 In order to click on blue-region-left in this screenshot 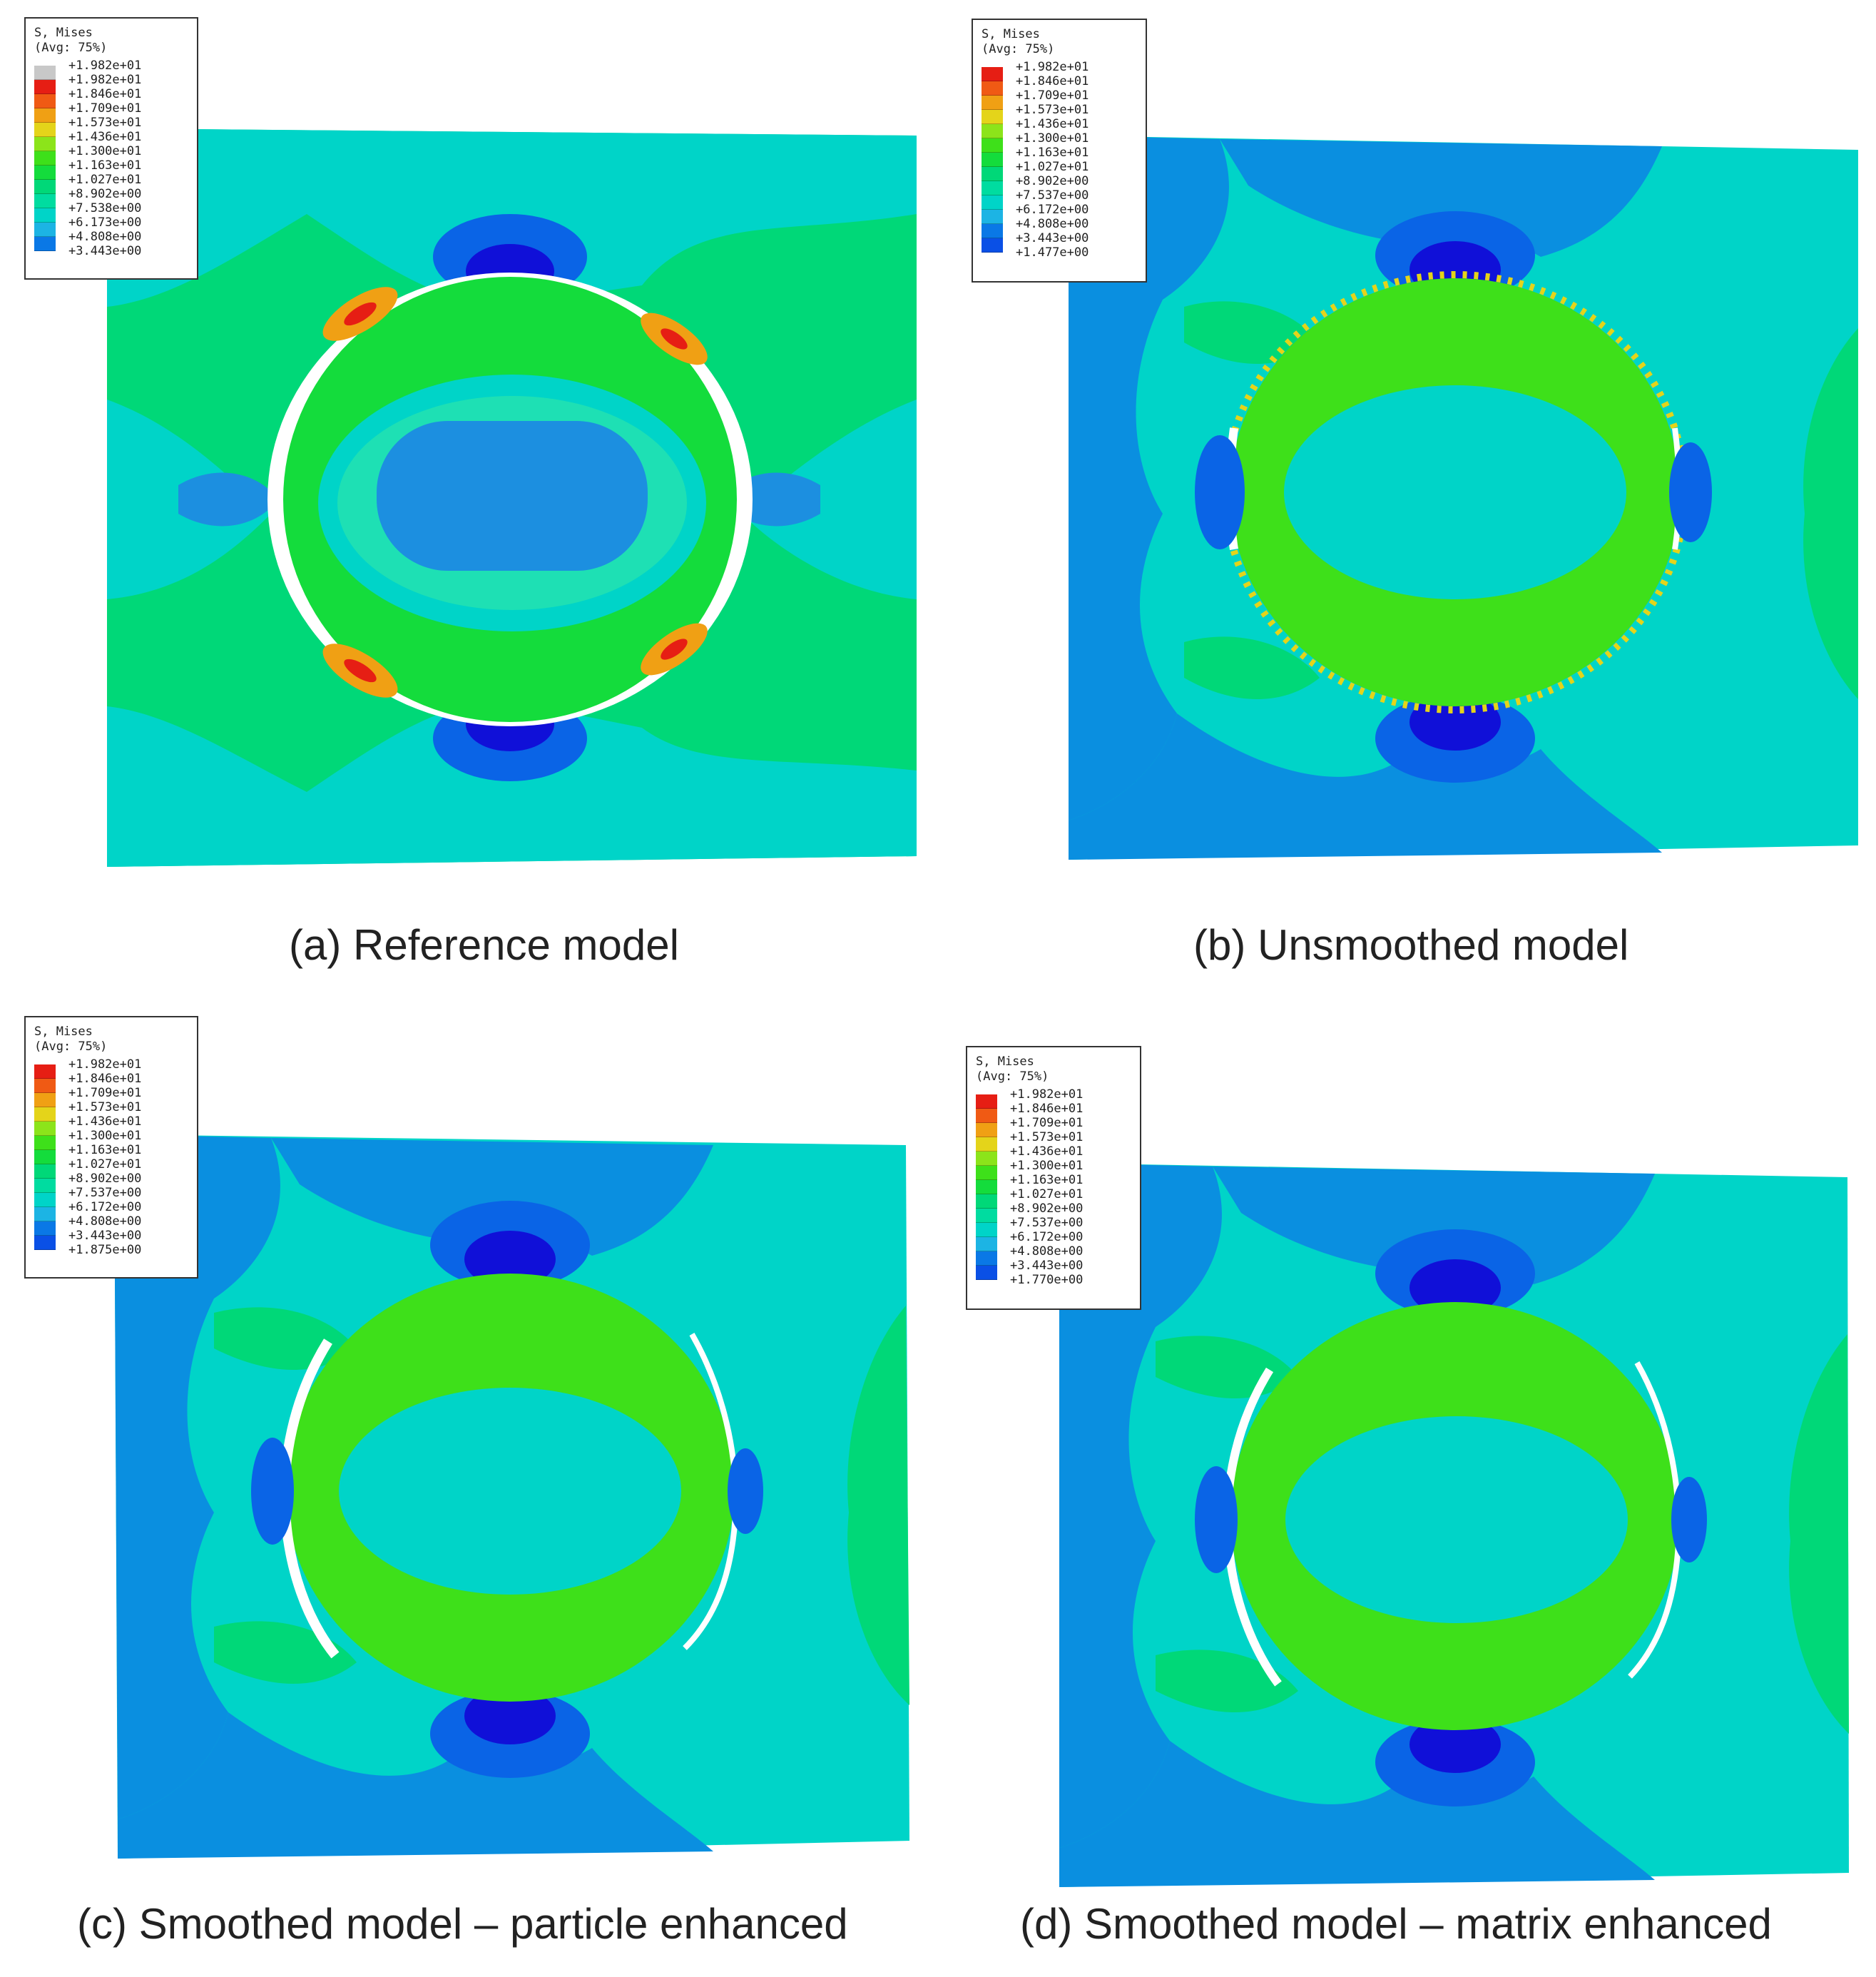, I will do `click(1149, 478)`.